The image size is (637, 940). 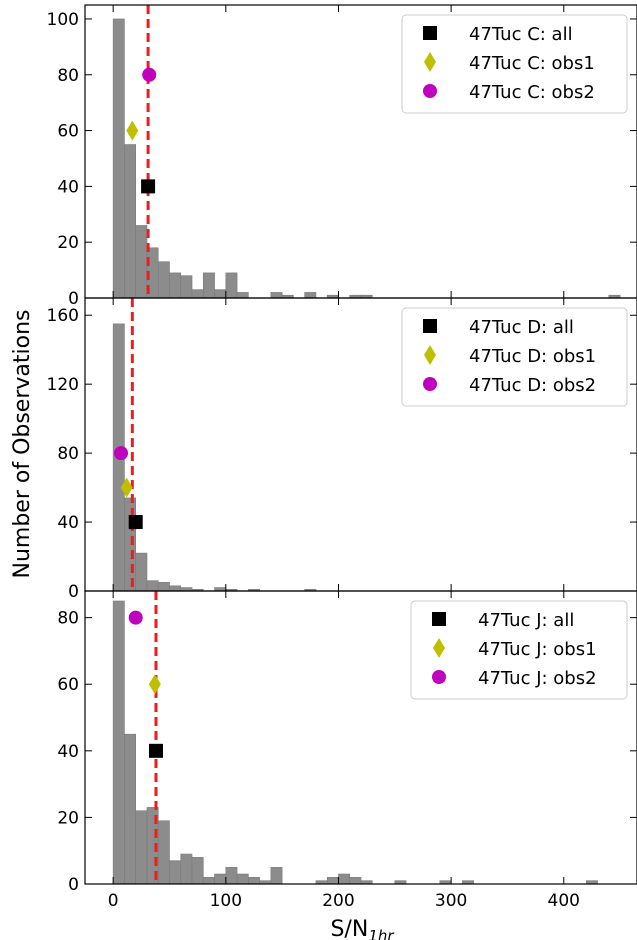 I want to click on y-tick-label: 100, so click(x=63, y=20).